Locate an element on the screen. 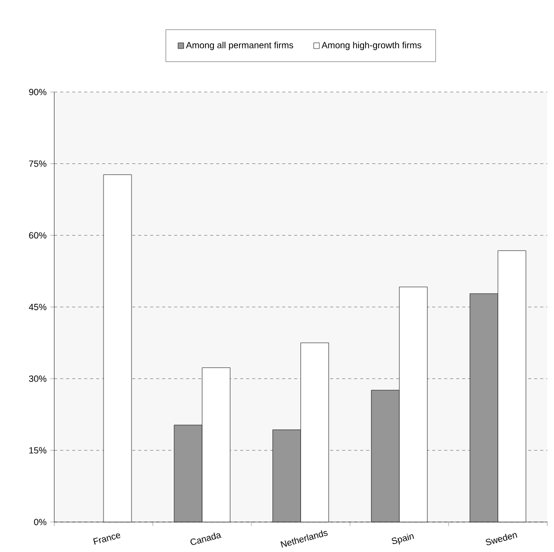  y-tick-label: 90% is located at coordinates (37, 92).